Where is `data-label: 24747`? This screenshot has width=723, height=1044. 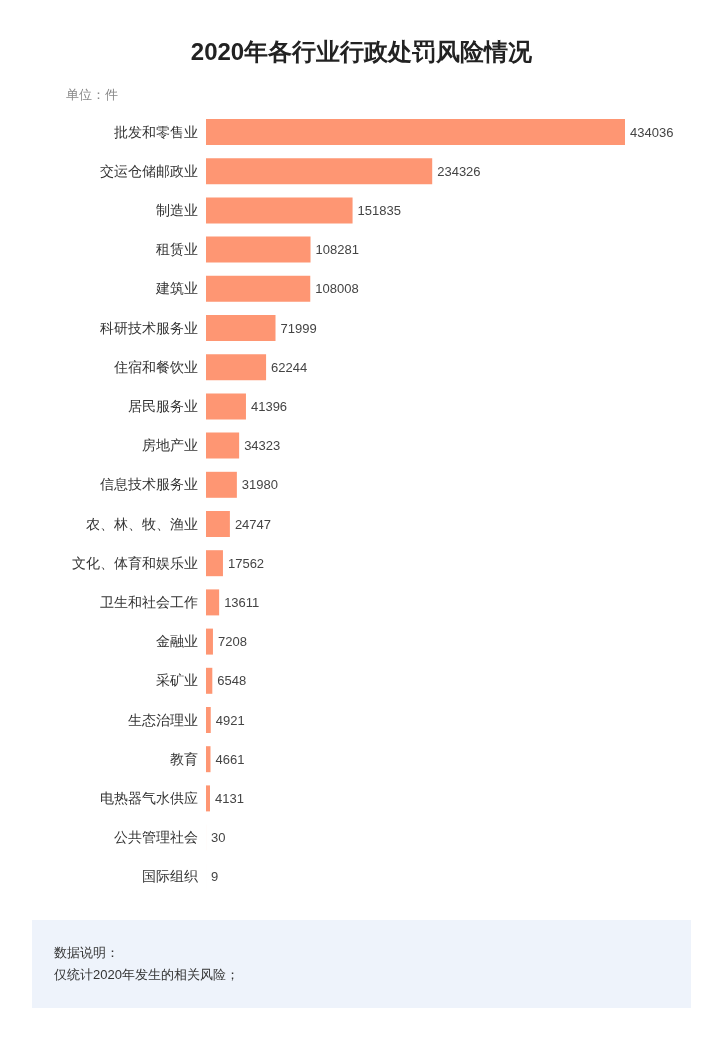
data-label: 24747 is located at coordinates (253, 524).